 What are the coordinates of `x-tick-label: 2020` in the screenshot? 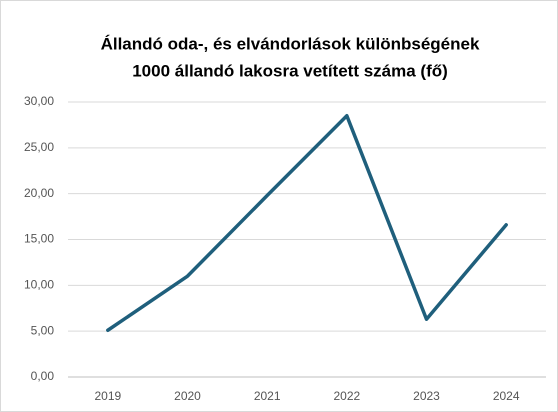 It's located at (187, 396).